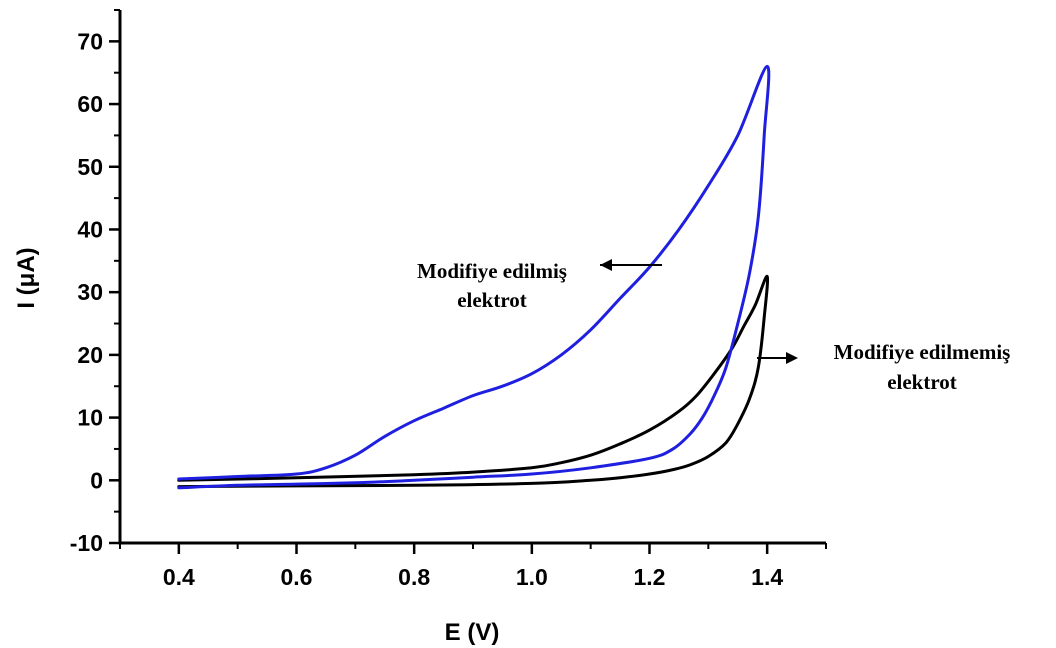 The image size is (1056, 648). I want to click on annotation-unmodified-line1: Modifiye edilmemiş, so click(922, 352).